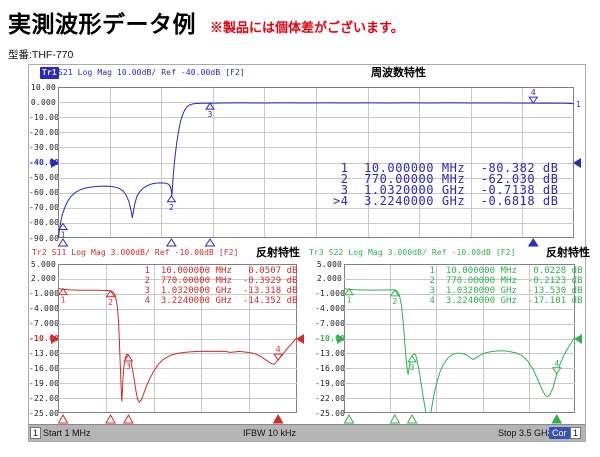 The width and height of the screenshot is (600, 457). What do you see at coordinates (559, 433) in the screenshot?
I see `correction-badge: Cor` at bounding box center [559, 433].